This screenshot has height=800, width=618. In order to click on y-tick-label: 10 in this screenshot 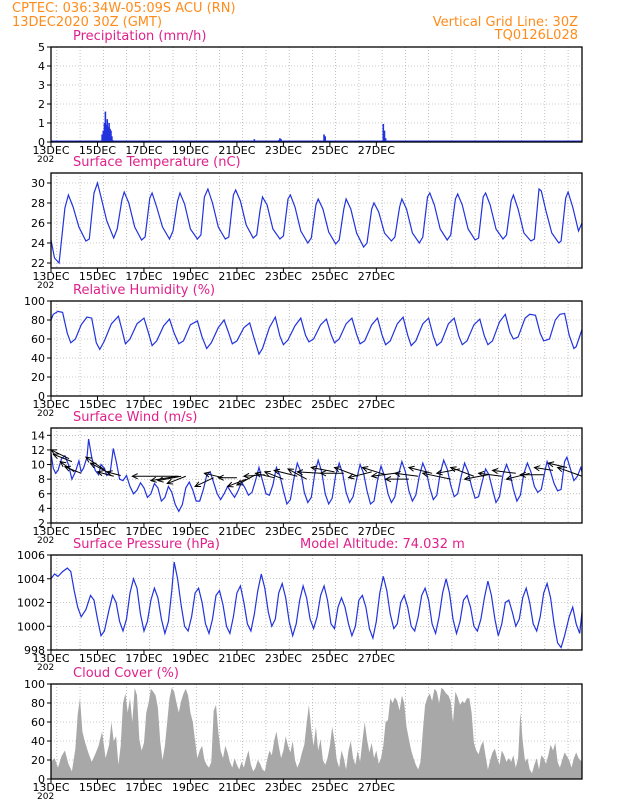, I will do `click(38, 465)`.